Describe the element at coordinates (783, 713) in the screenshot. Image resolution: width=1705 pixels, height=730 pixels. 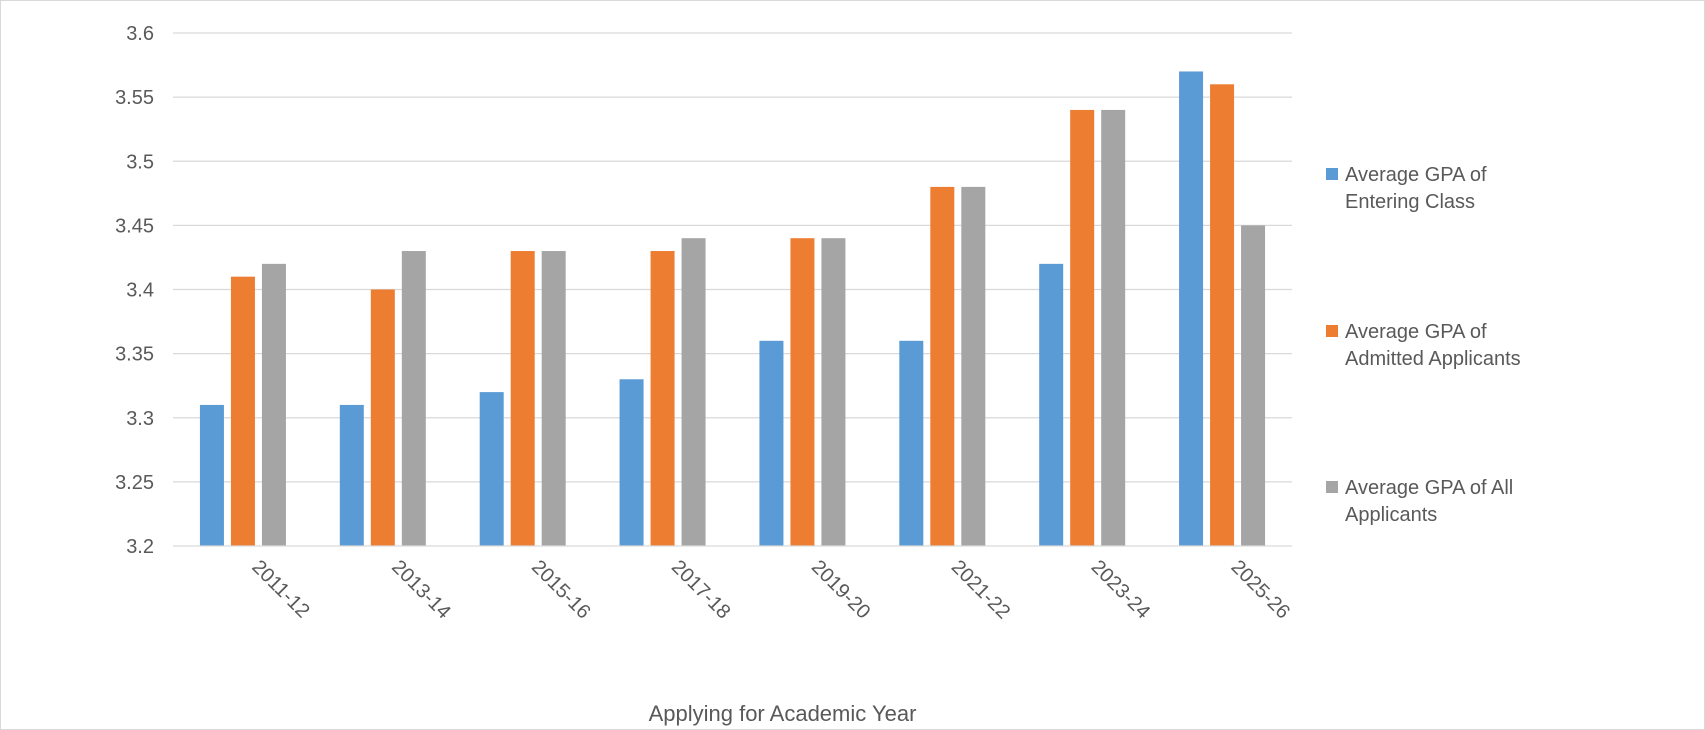
I see `x-axis-title: Applying for Academic Year` at that location.